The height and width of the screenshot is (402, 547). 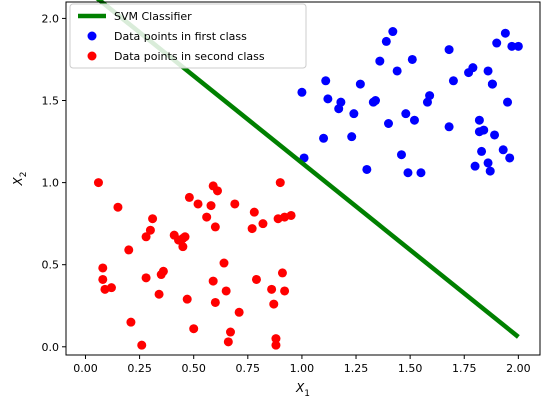 I want to click on x-tick-label: 2.00, so click(x=518, y=368).